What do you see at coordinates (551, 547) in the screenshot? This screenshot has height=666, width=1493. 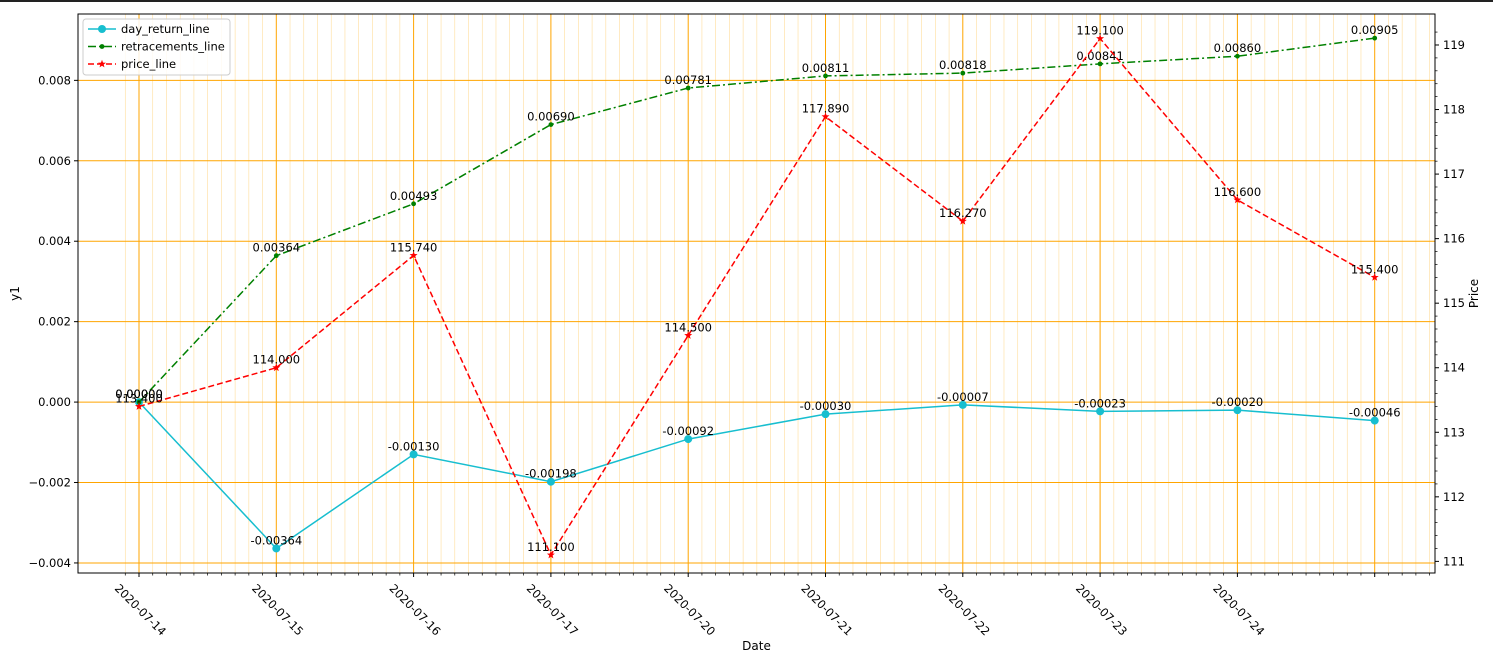 I see `data-label: 111.100` at bounding box center [551, 547].